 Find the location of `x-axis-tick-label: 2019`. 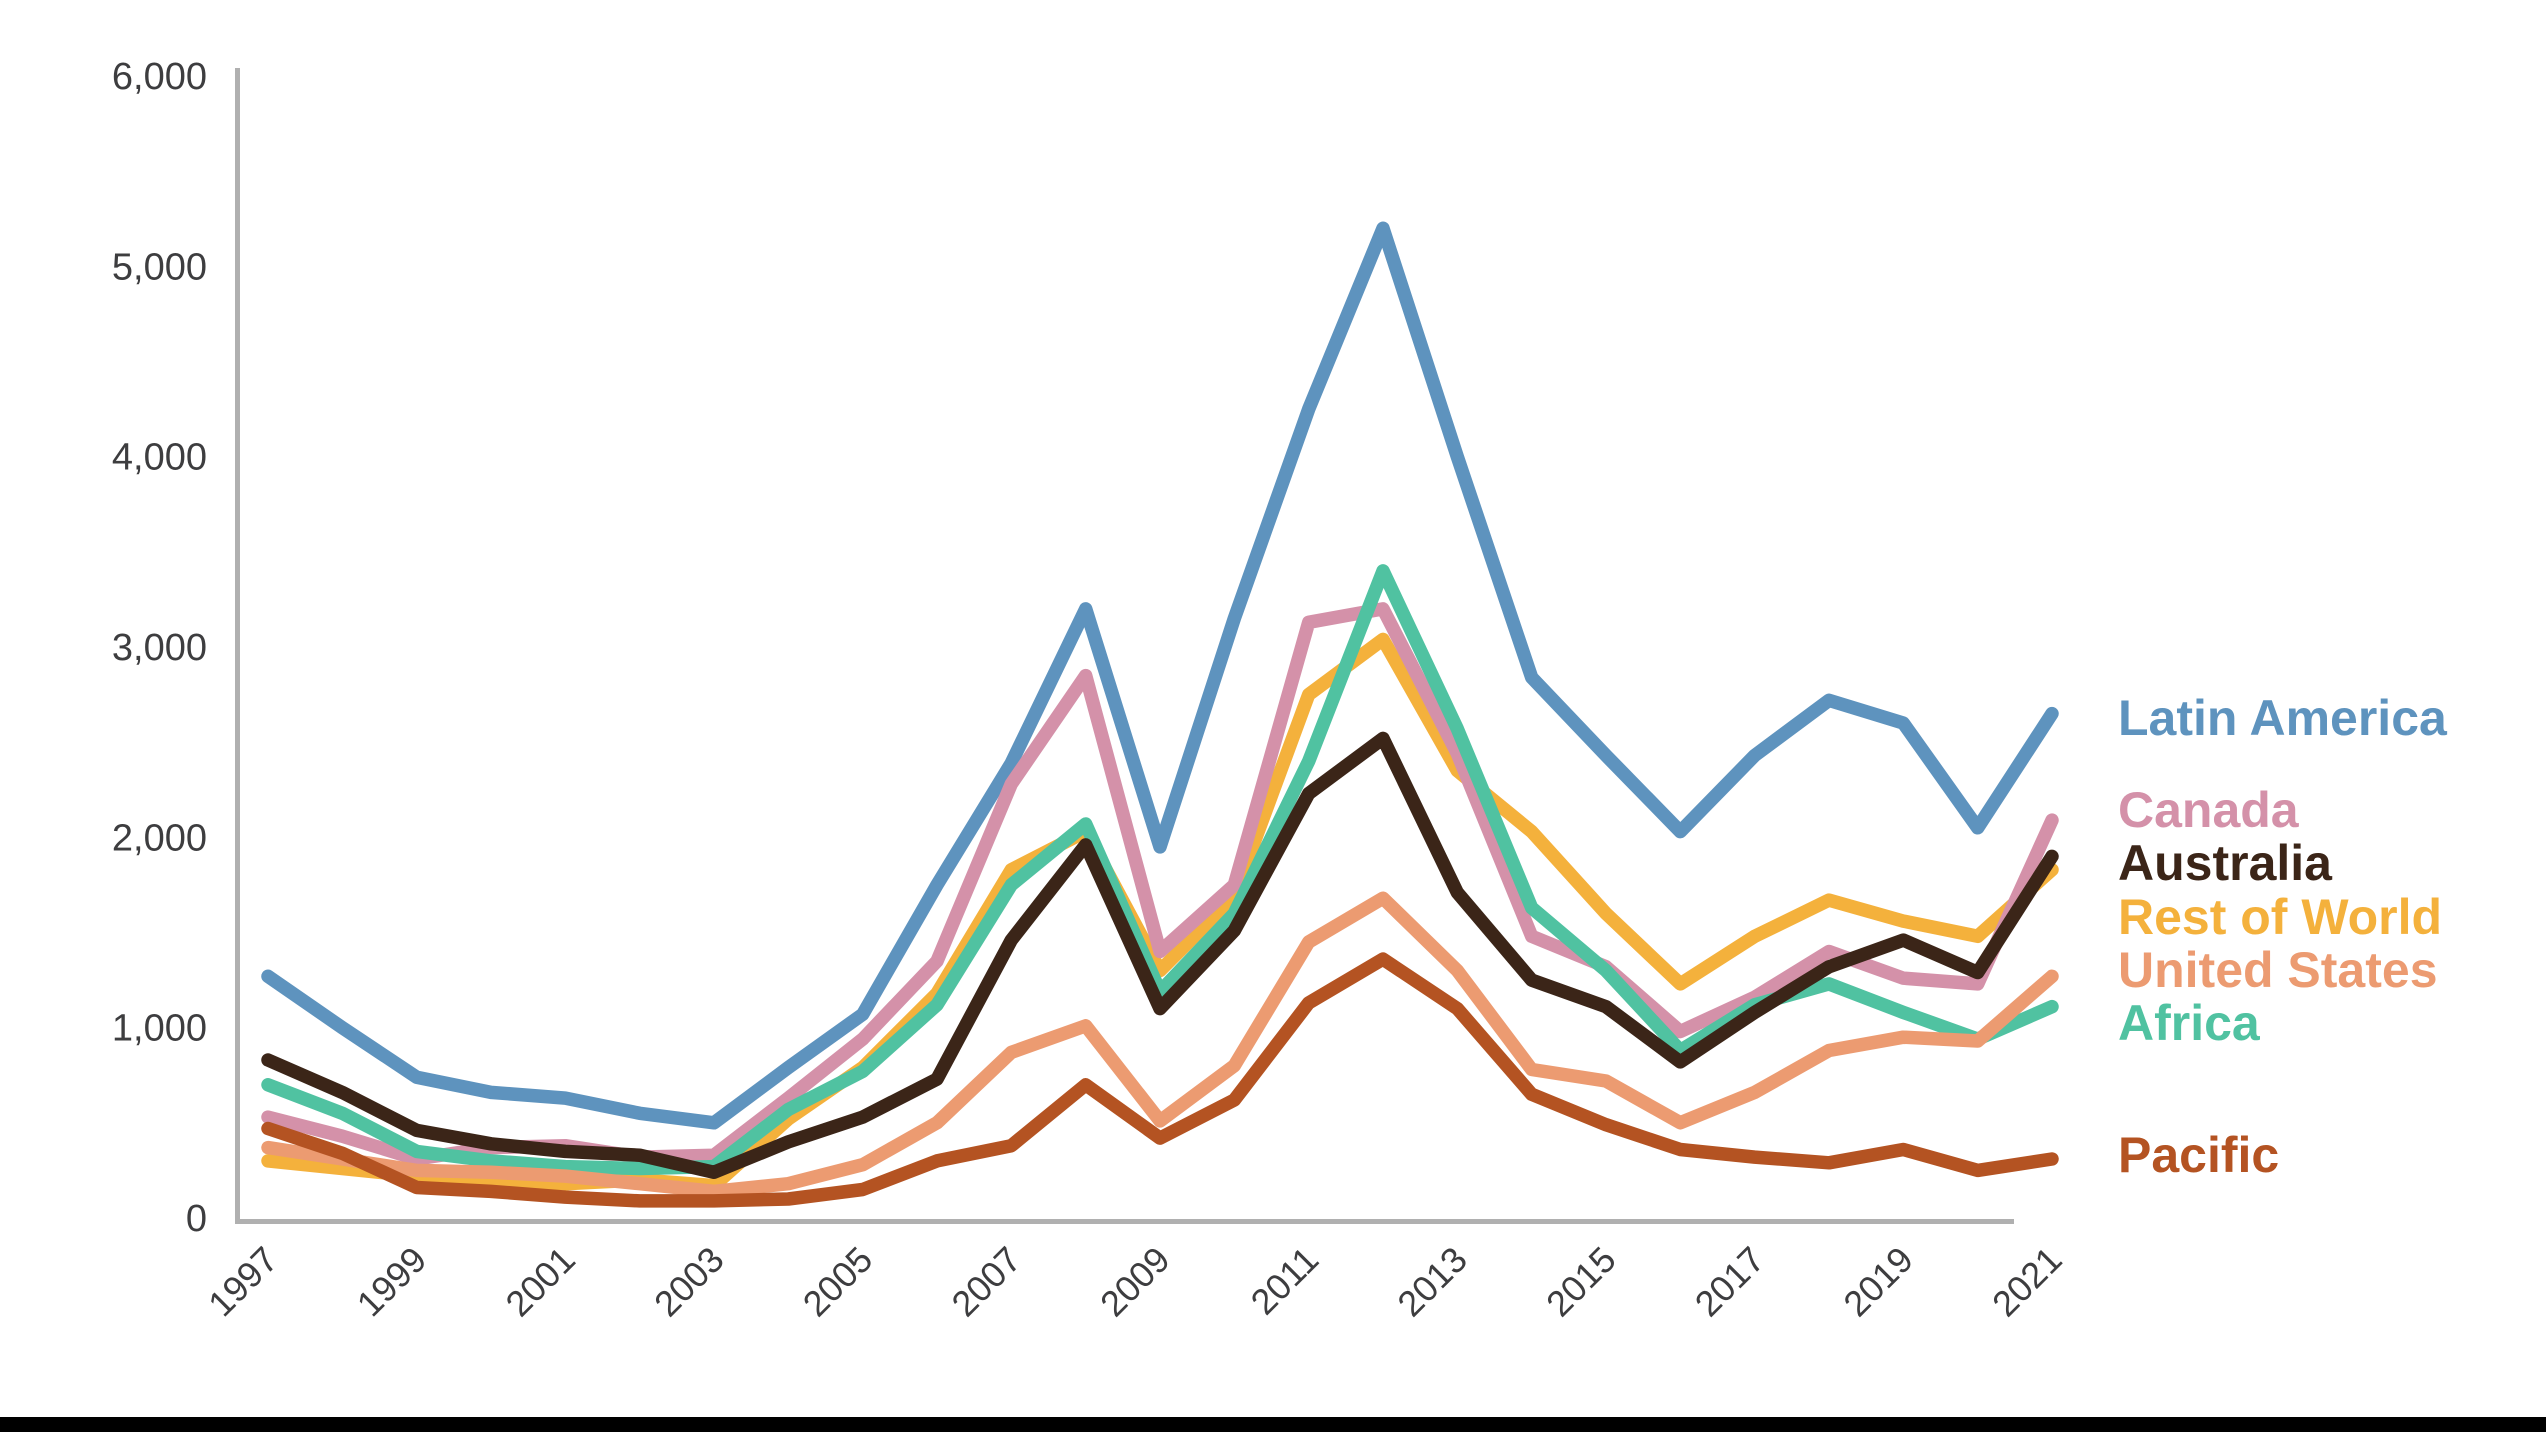

x-axis-tick-label: 2019 is located at coordinates (1878, 1282).